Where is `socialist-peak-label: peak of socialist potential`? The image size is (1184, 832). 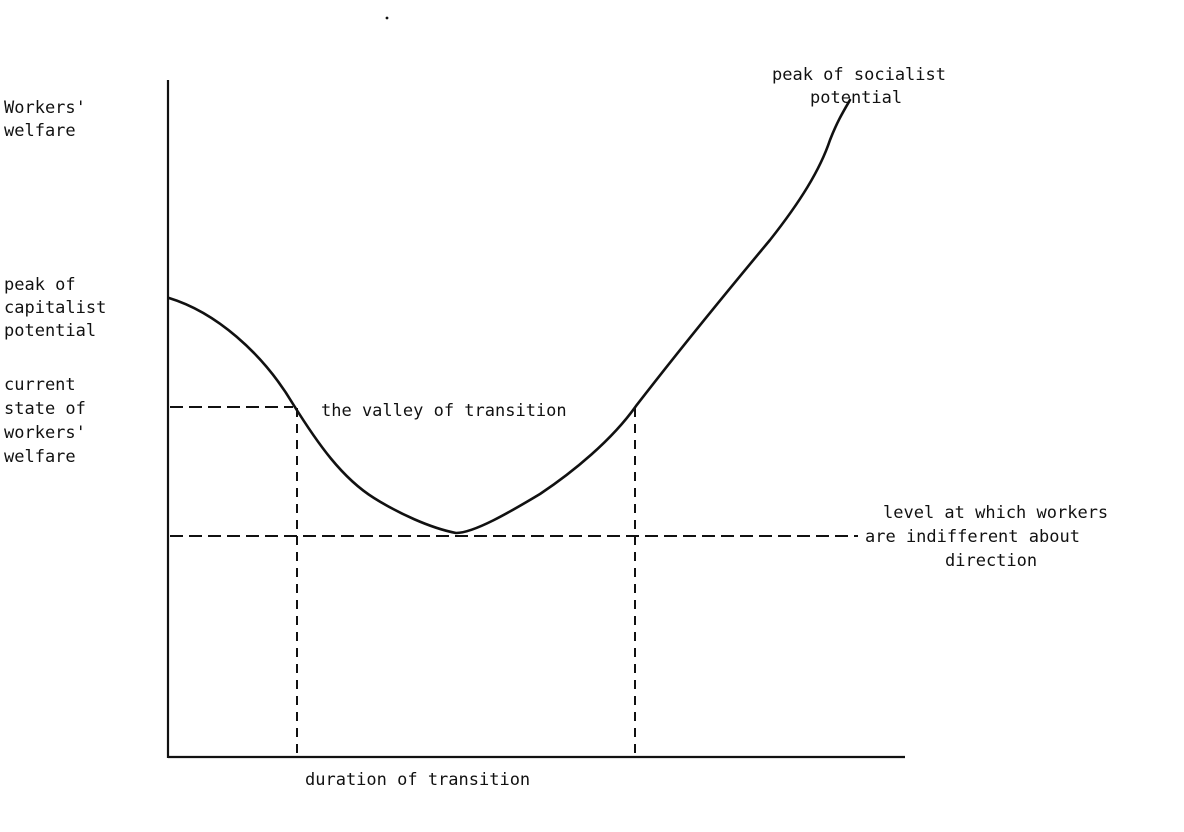 socialist-peak-label: peak of socialist potential is located at coordinates (864, 86).